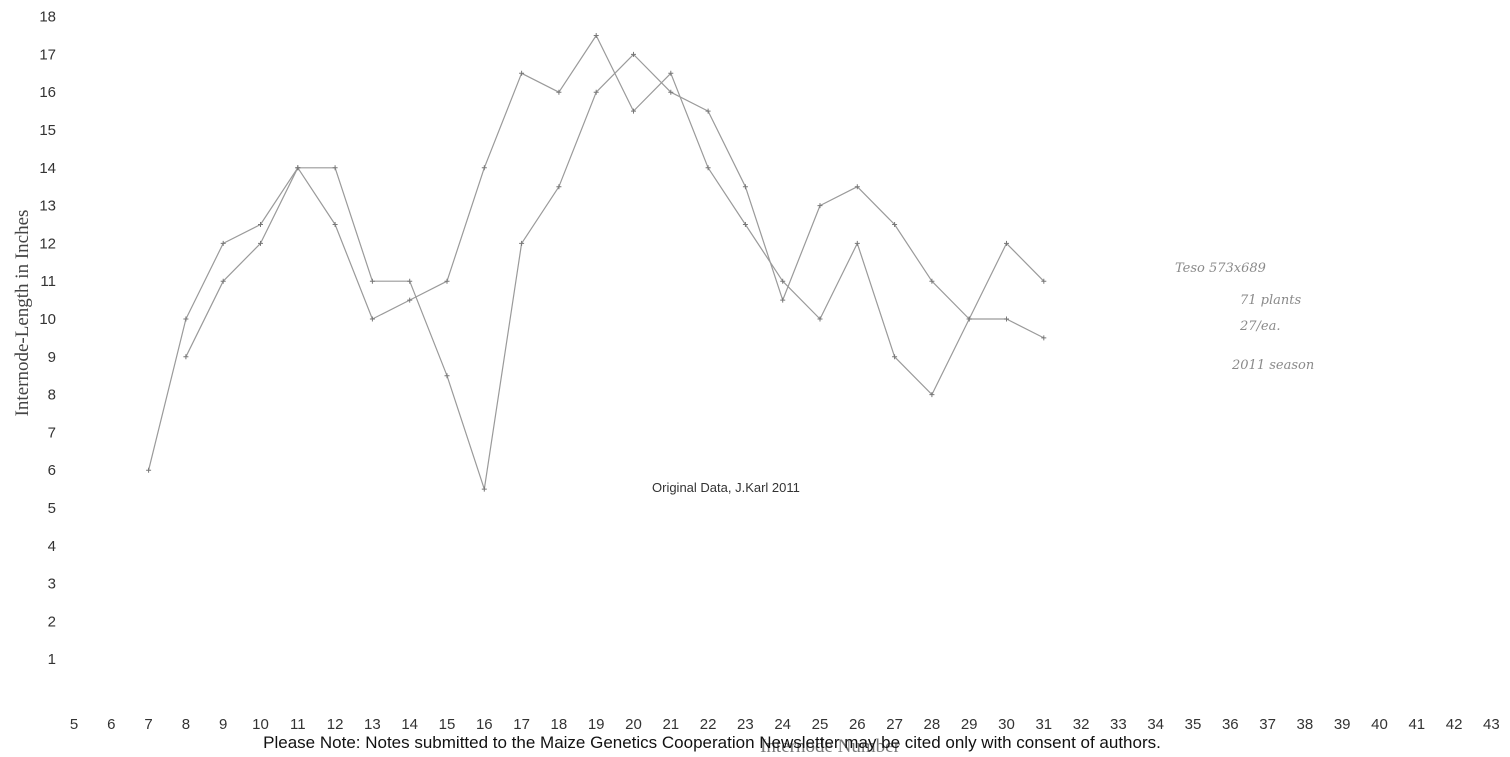 This screenshot has width=1510, height=757. Describe the element at coordinates (47, 92) in the screenshot. I see `y-tick-label: 16` at that location.